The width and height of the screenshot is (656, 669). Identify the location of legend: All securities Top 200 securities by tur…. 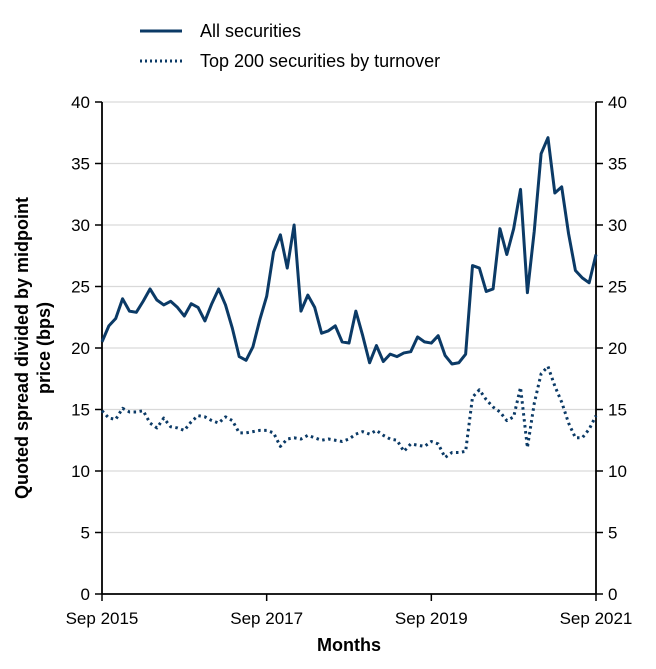
(290, 46).